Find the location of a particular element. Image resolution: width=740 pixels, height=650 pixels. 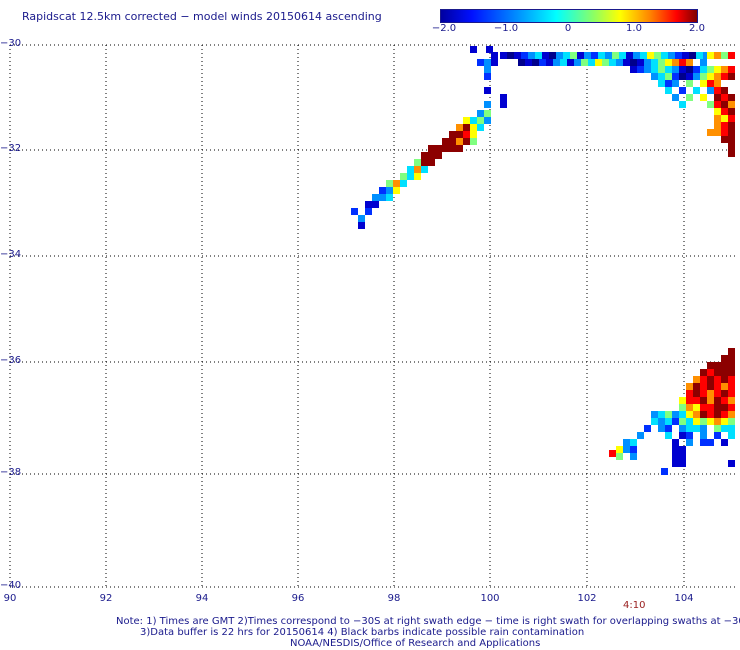

lat-label: −40 is located at coordinates (11, 585).